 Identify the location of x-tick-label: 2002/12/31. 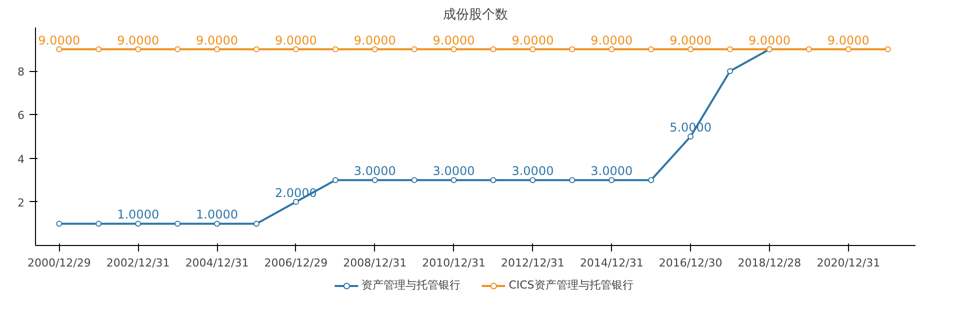
(138, 263).